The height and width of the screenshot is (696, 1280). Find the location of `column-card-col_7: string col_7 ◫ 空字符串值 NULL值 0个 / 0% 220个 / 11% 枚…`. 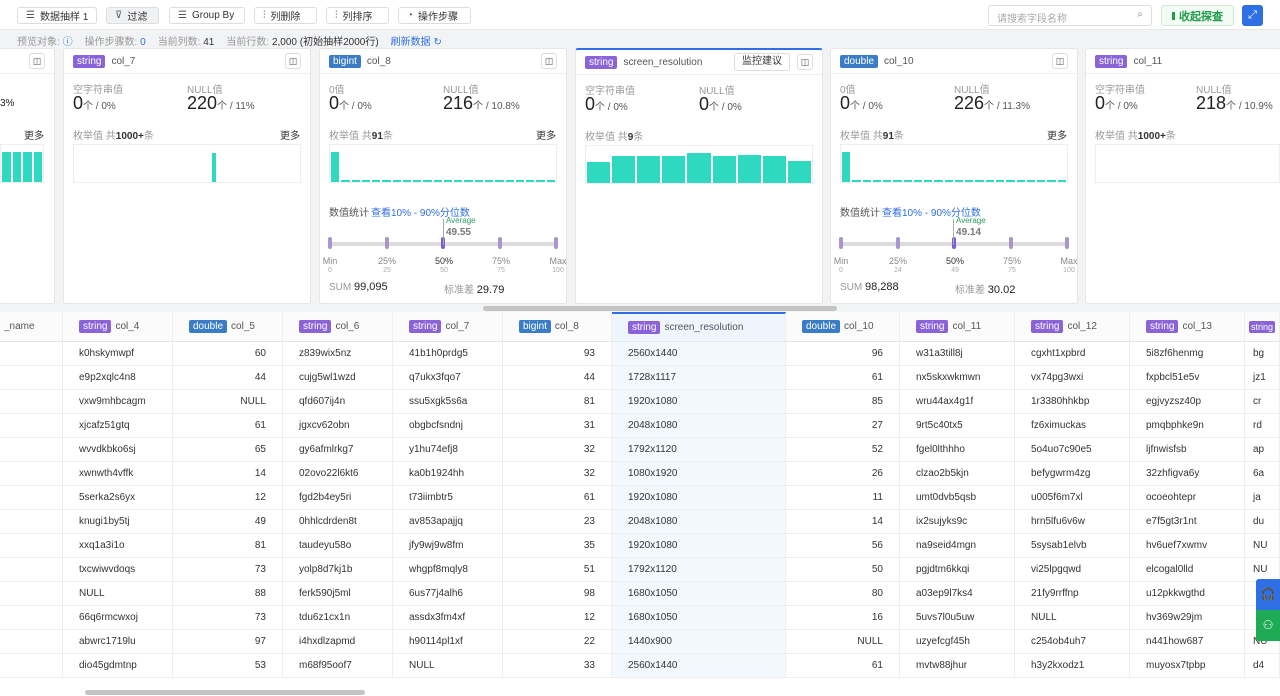

column-card-col_7: string col_7 ◫ 空字符串值 NULL值 0个 / 0% 220个 / 11% 枚… is located at coordinates (187, 176).